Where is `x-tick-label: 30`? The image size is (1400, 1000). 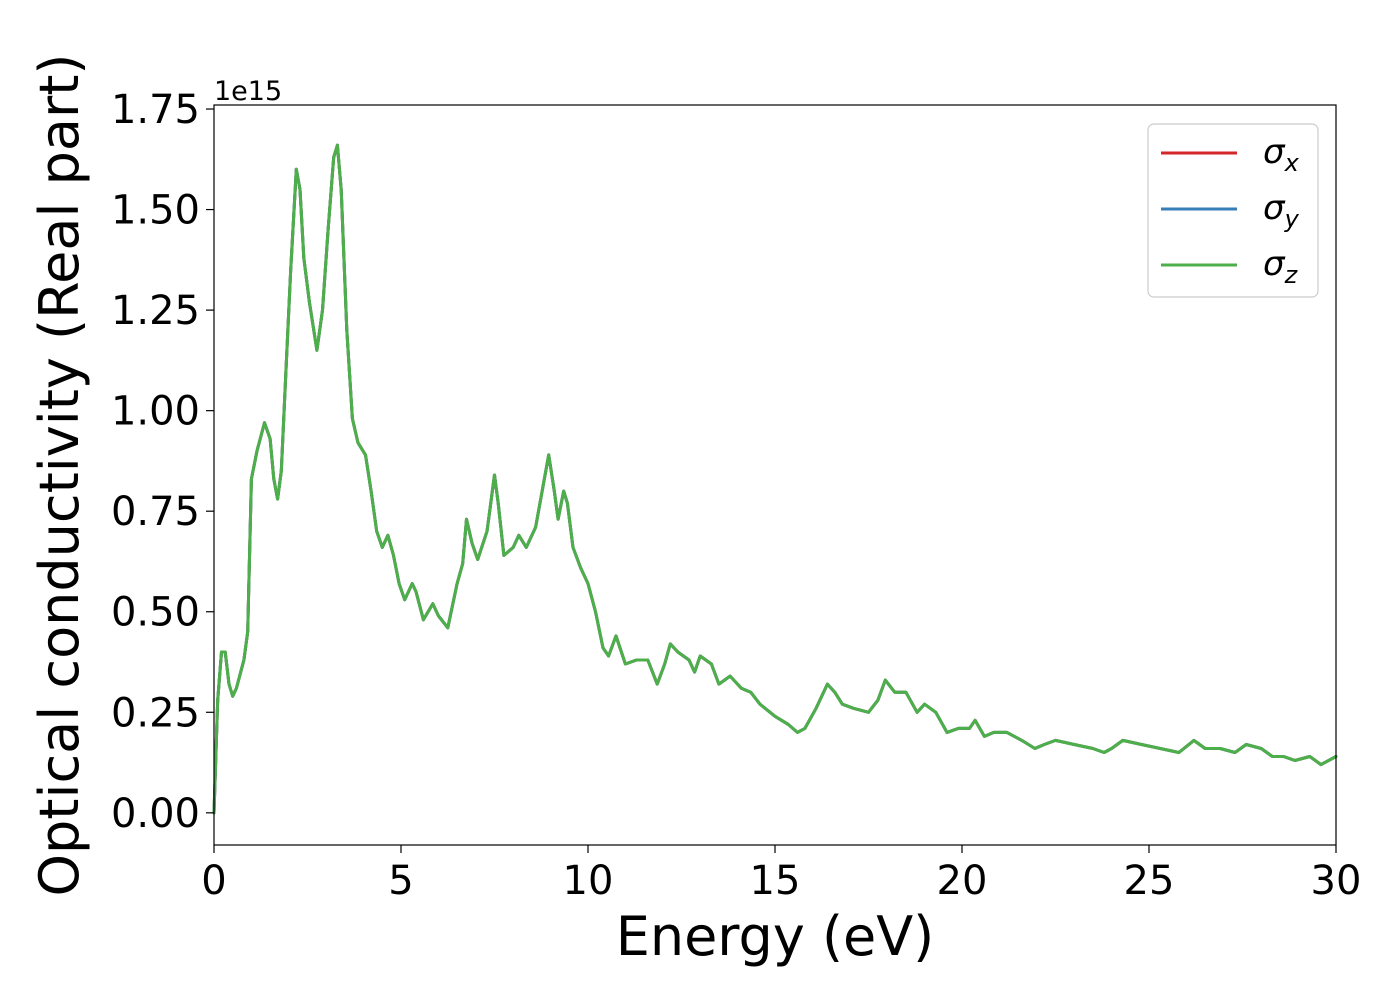 x-tick-label: 30 is located at coordinates (1336, 881).